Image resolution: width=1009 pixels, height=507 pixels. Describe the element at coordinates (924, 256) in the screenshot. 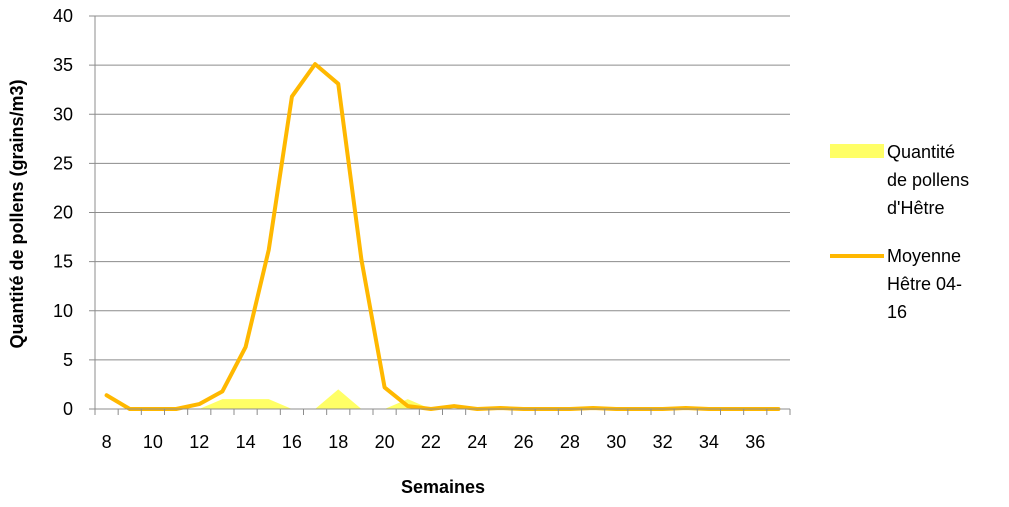

I see `legend-label: Moyenne` at that location.